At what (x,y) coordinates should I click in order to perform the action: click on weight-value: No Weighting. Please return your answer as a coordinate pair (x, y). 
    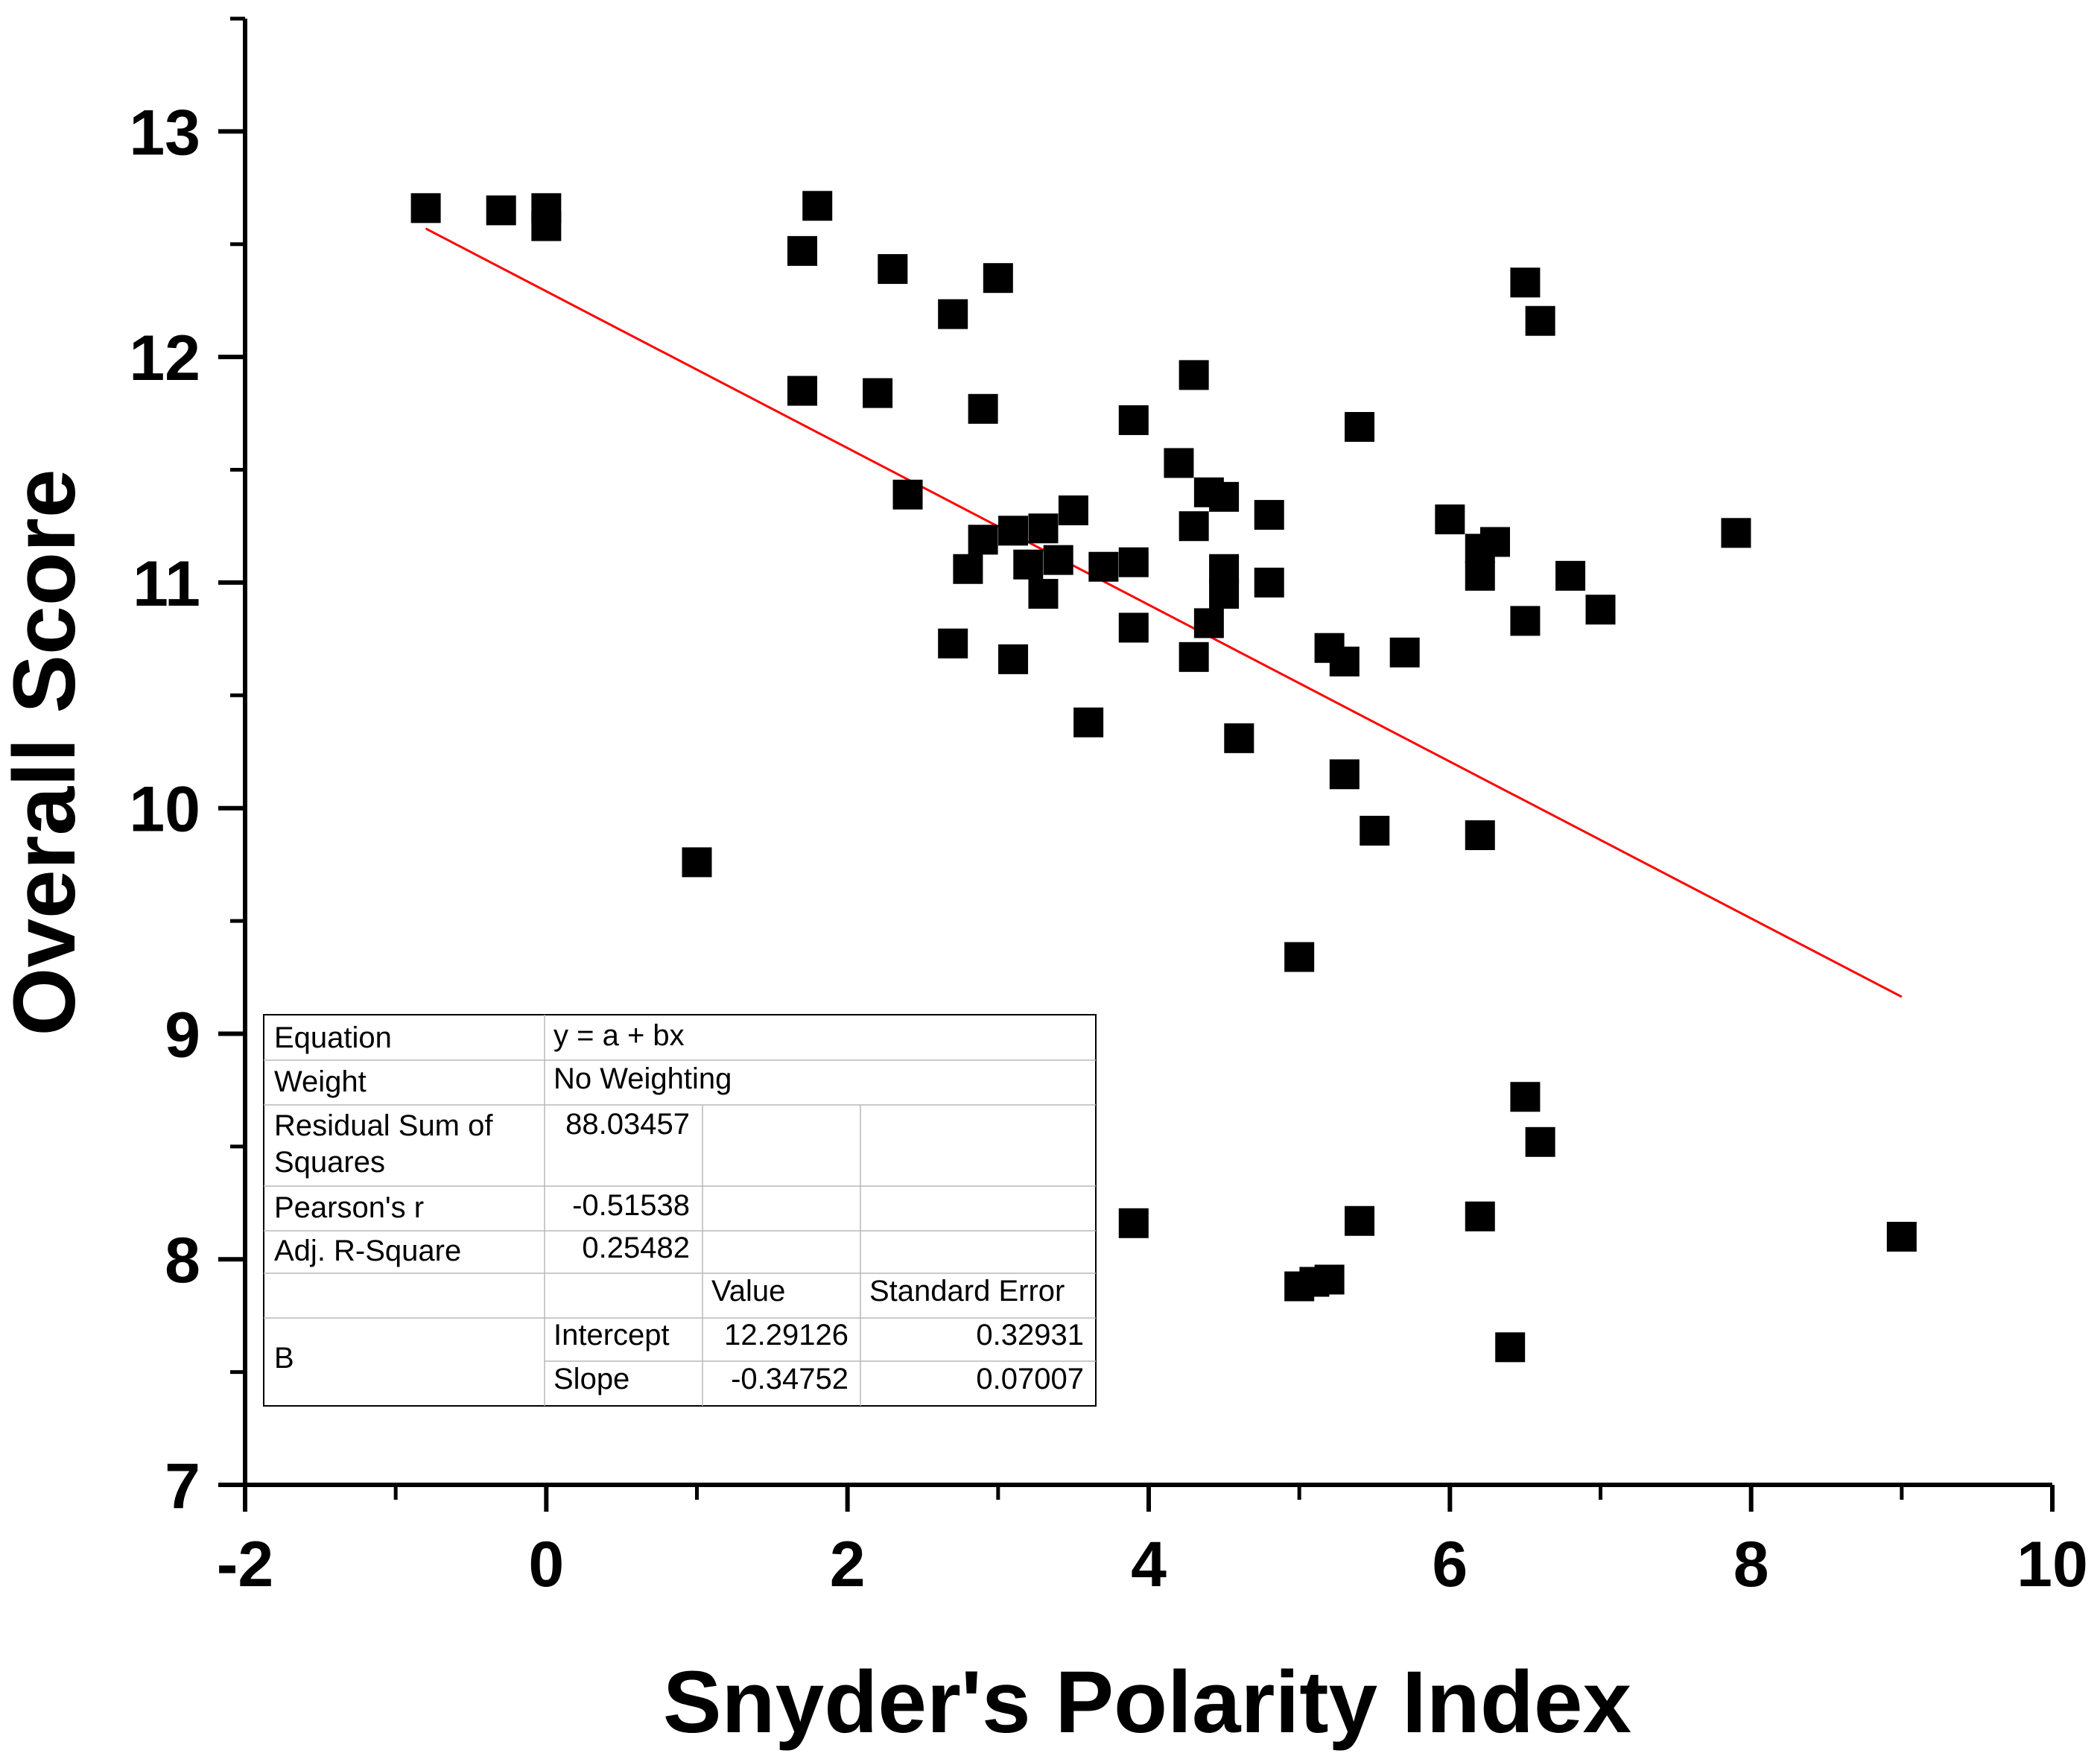
    Looking at the image, I should click on (642, 1078).